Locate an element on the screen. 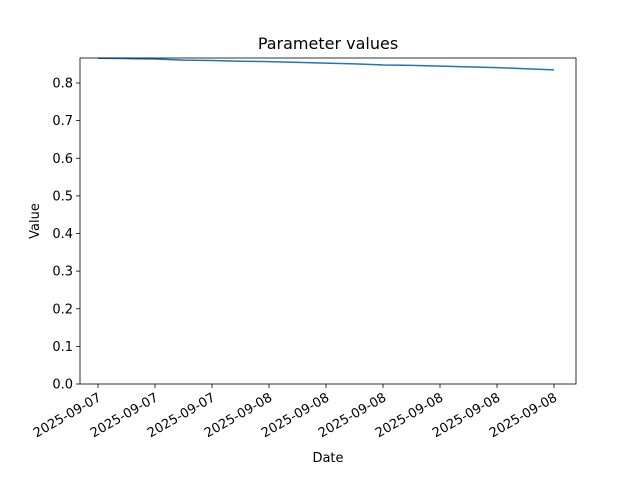  y-axis-label: Value is located at coordinates (35, 221).